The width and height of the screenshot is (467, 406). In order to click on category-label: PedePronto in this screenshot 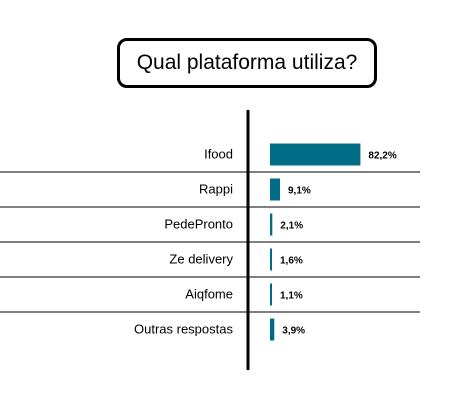, I will do `click(198, 224)`.